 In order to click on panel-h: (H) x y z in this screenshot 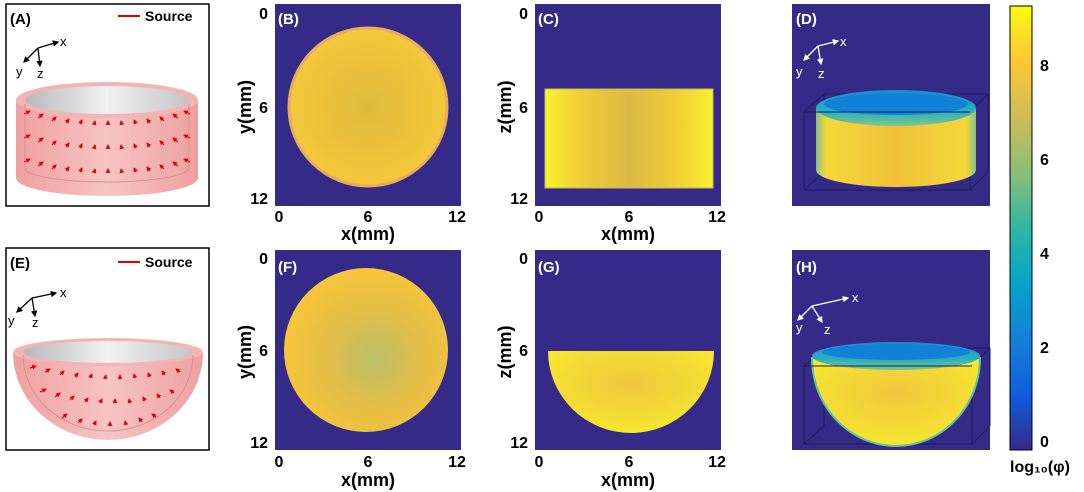, I will do `click(891, 350)`.